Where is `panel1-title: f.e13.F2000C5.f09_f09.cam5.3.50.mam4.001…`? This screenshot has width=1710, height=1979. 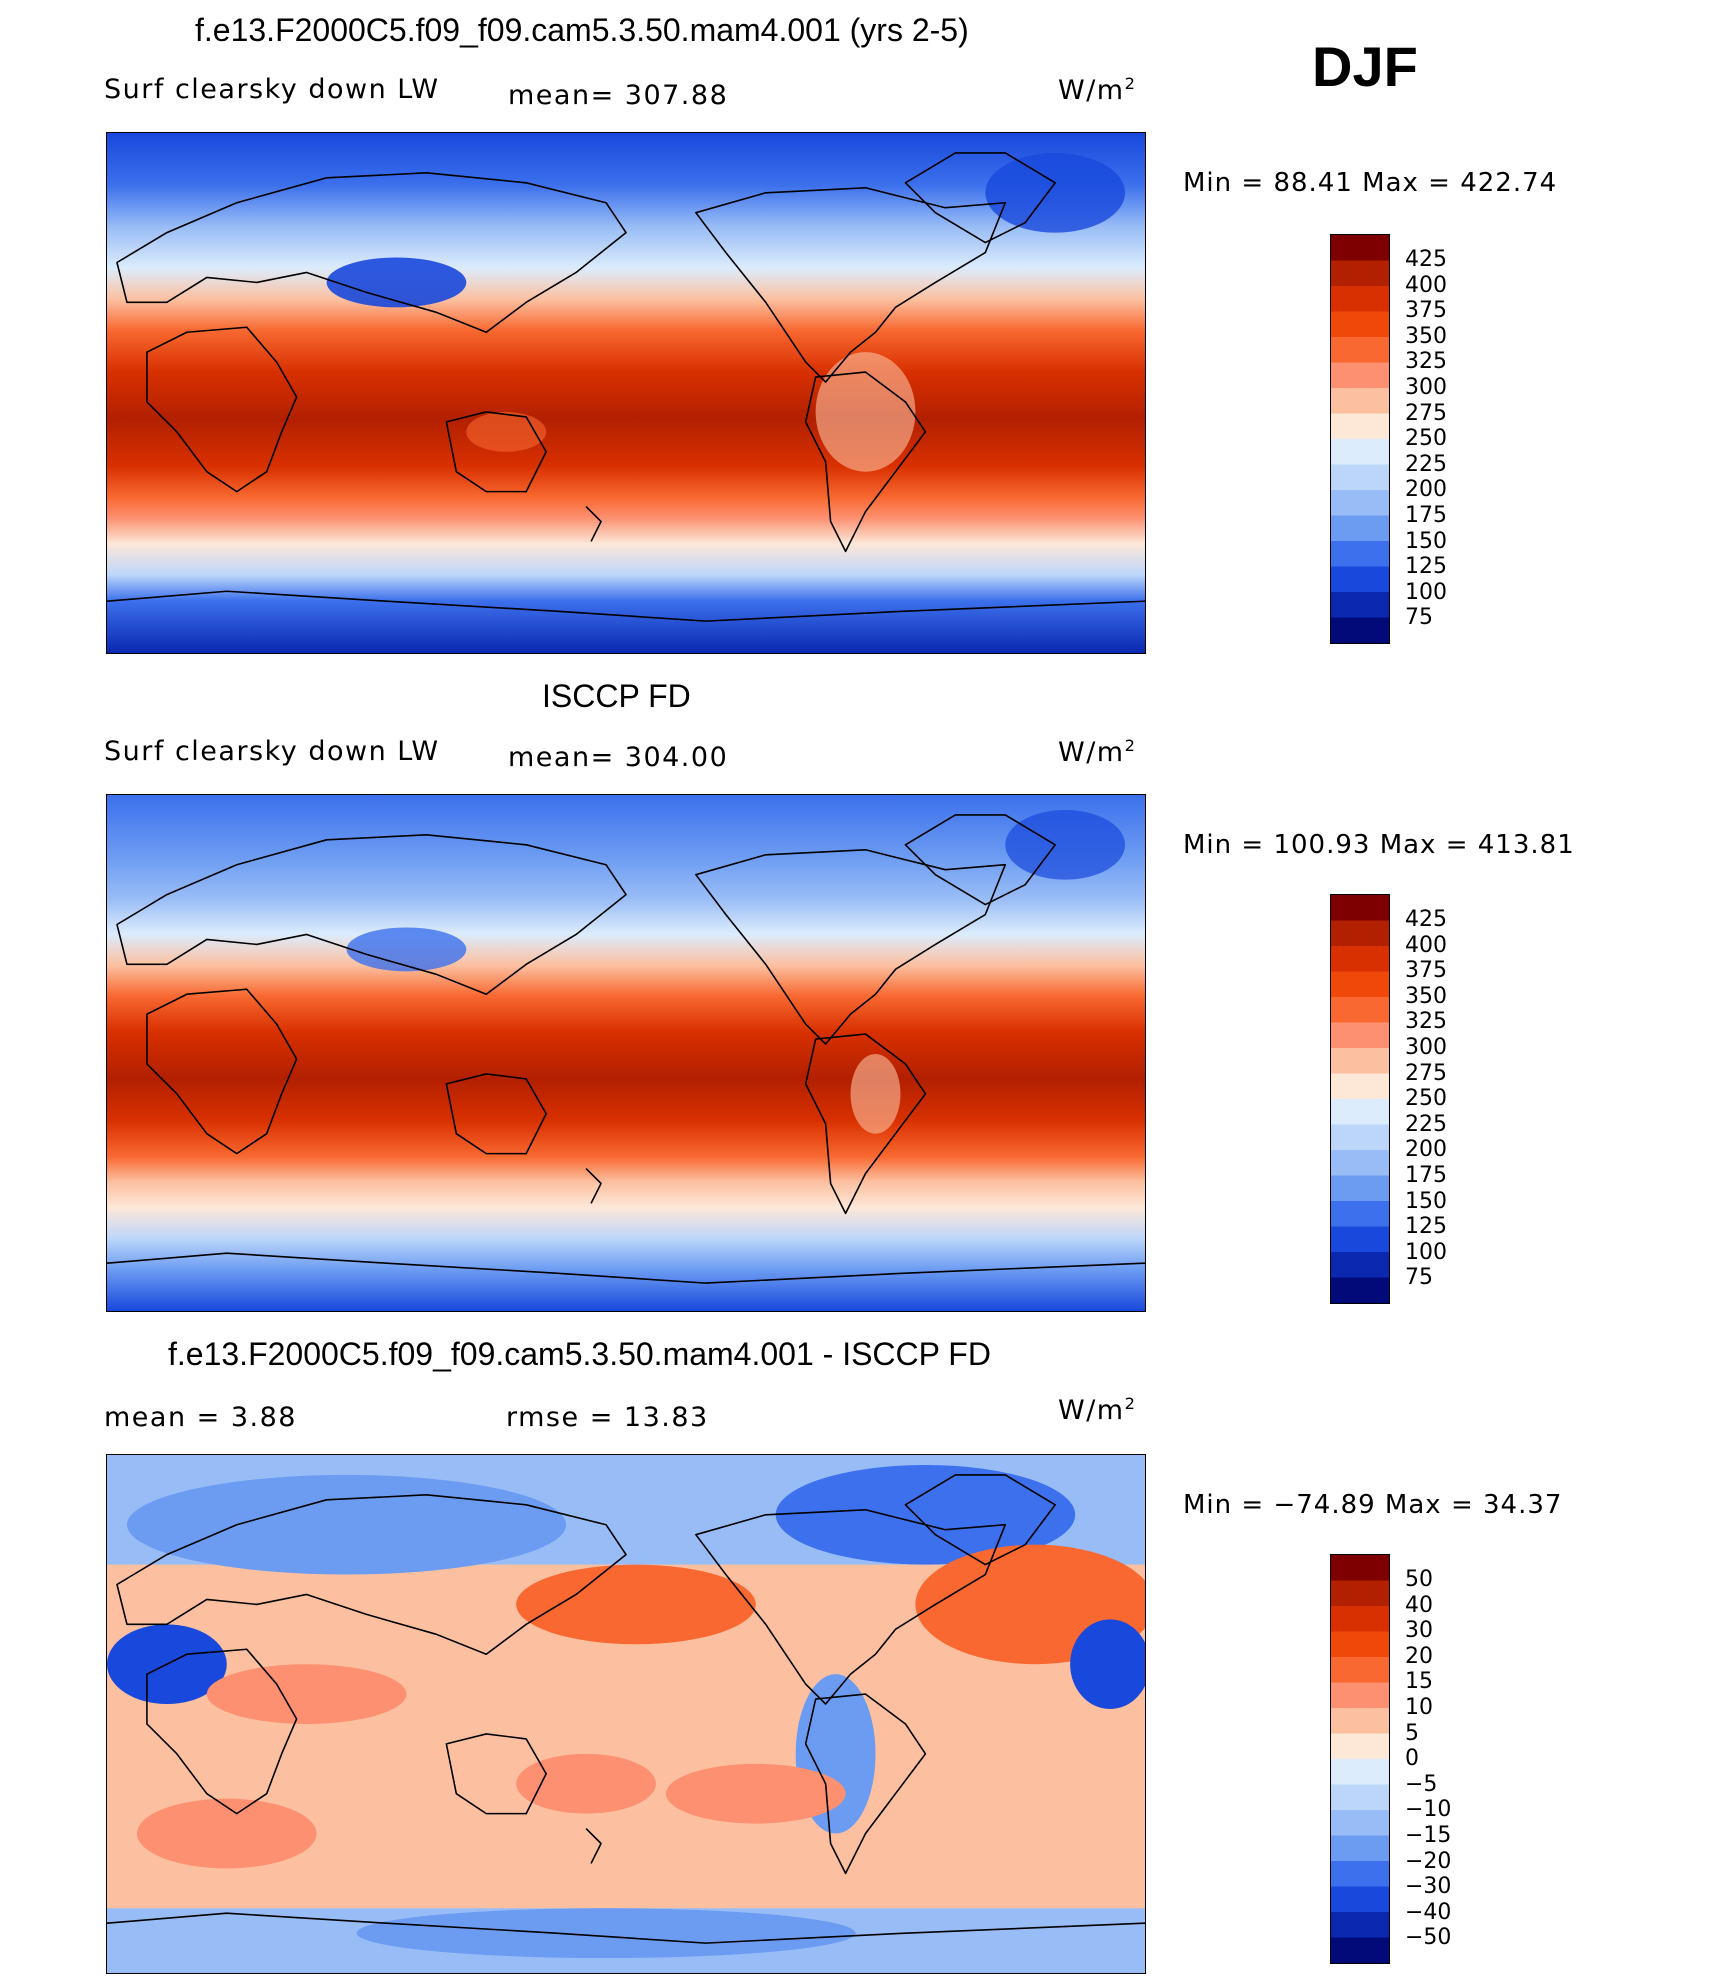 panel1-title: f.e13.F2000C5.f09_f09.cam5.3.50.mam4.001… is located at coordinates (582, 30).